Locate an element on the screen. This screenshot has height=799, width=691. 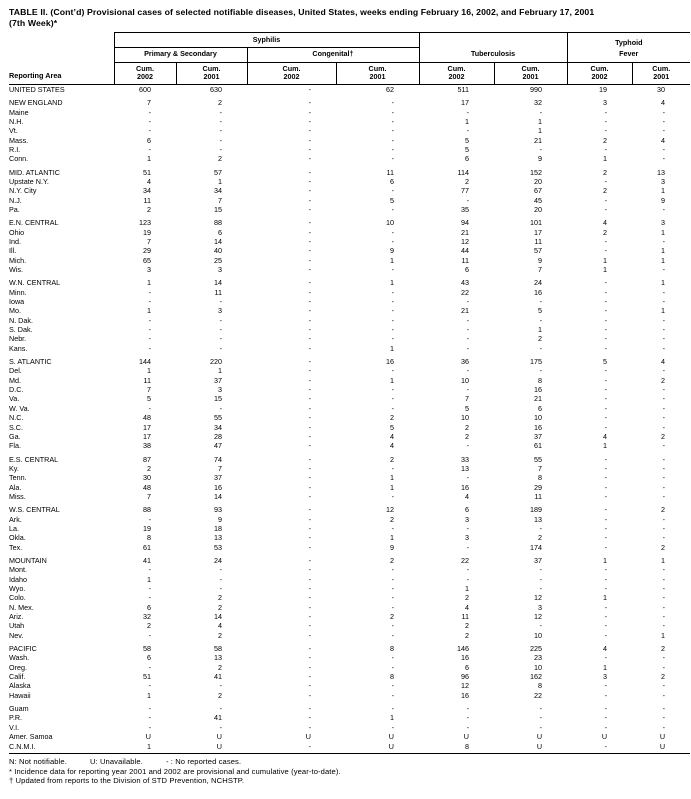
table-row: La. 19 18 - - - - - - is located at coordinates (349, 528).